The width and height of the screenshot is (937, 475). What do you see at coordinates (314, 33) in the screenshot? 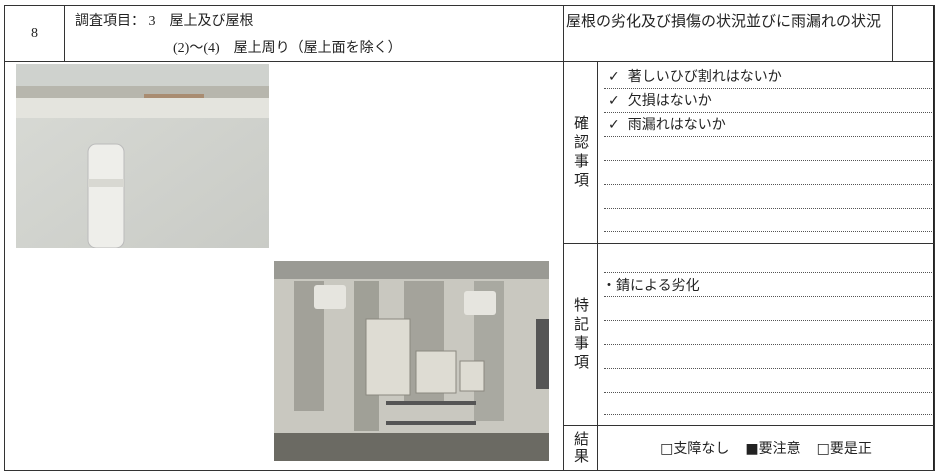
I see `item-cell: 調査項目： 3 屋上及び屋根 (2)～(4) 屋上周り（屋上面を除く）` at bounding box center [314, 33].